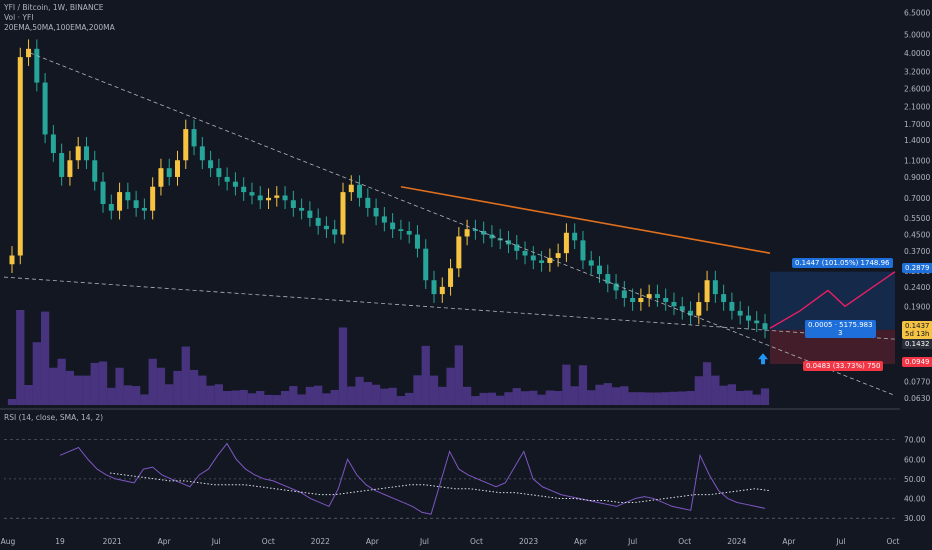  What do you see at coordinates (917, 306) in the screenshot?
I see `price-axis-label: 0.1900` at bounding box center [917, 306].